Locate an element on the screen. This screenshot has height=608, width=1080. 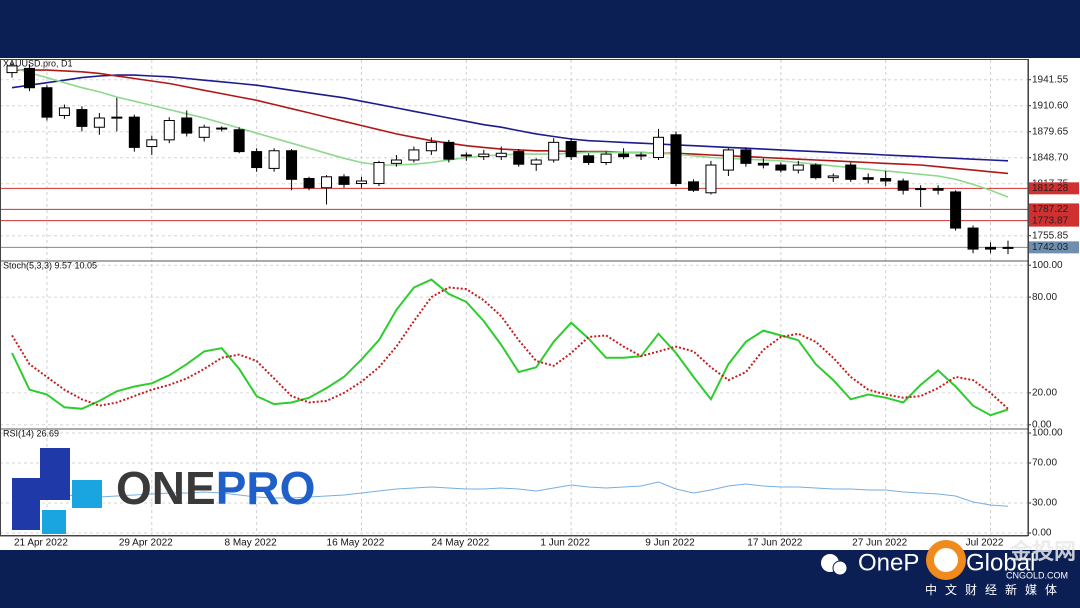
y-tick-label: 1879.65 is located at coordinates (1050, 131).